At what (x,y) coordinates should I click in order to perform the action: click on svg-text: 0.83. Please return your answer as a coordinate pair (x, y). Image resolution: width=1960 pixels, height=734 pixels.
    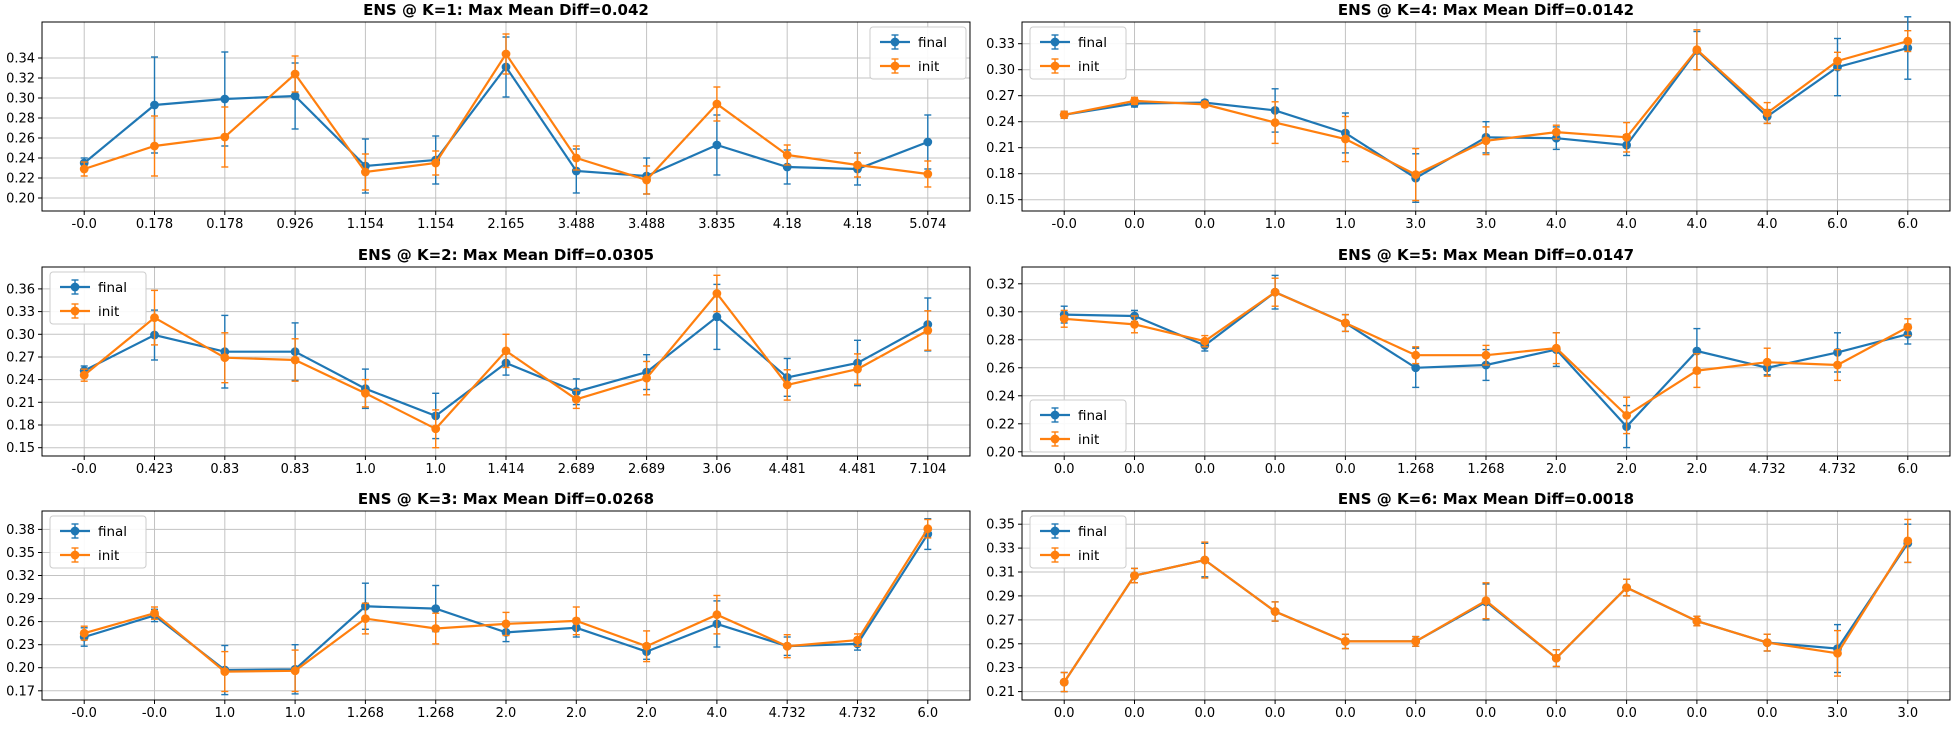
    Looking at the image, I should click on (295, 469).